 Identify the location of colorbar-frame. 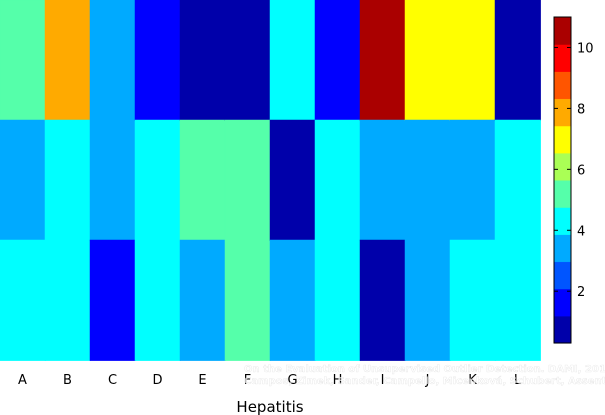
(562, 180).